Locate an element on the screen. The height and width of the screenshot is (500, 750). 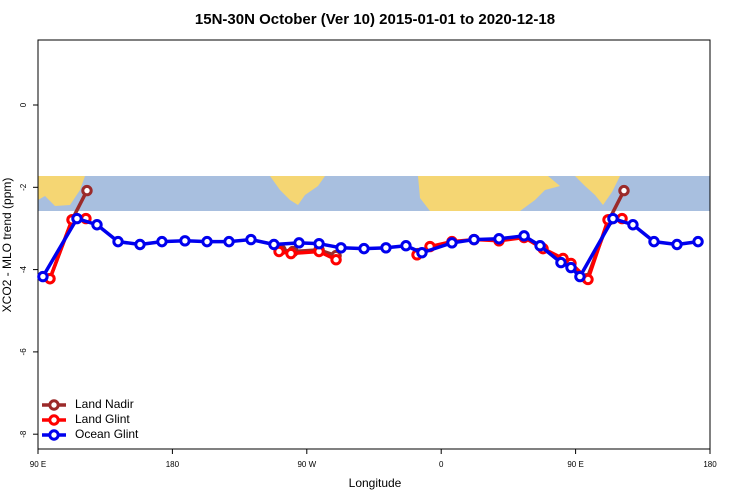
y-axis-label: XCO2 - MLO trend (ppm) is located at coordinates (7, 245).